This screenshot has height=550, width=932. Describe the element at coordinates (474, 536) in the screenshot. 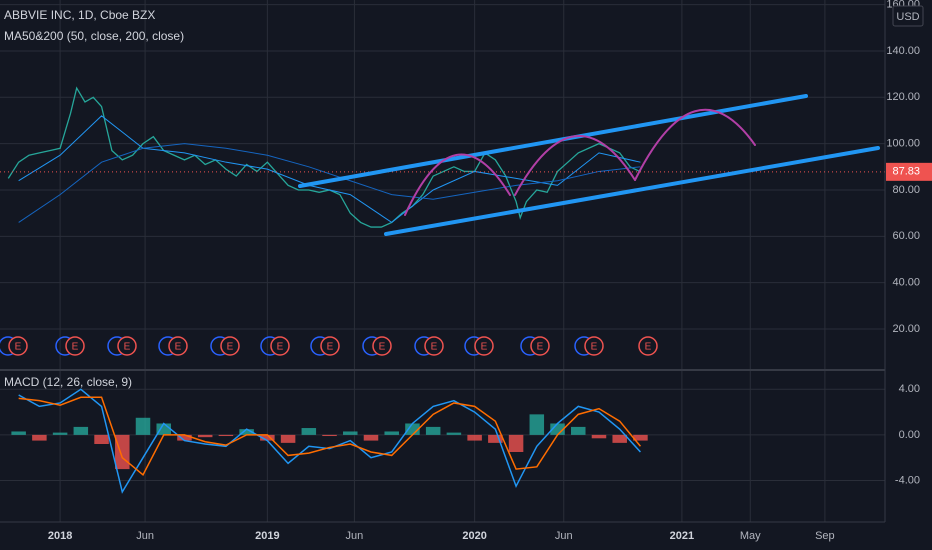

I see `x-tick-label: 2020` at that location.